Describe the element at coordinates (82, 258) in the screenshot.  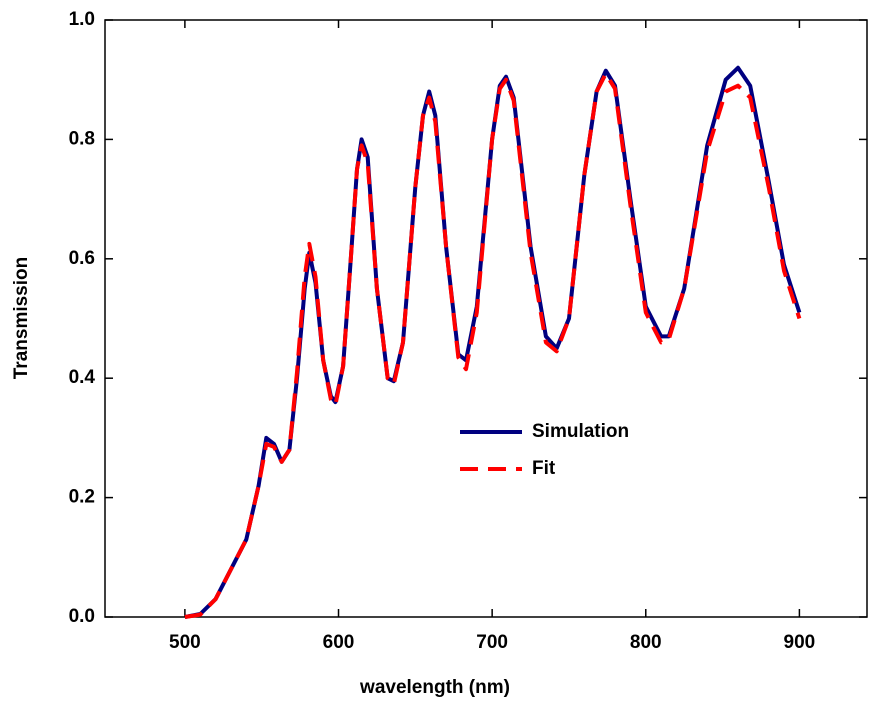
I see `y-tick-label: 0.6` at that location.